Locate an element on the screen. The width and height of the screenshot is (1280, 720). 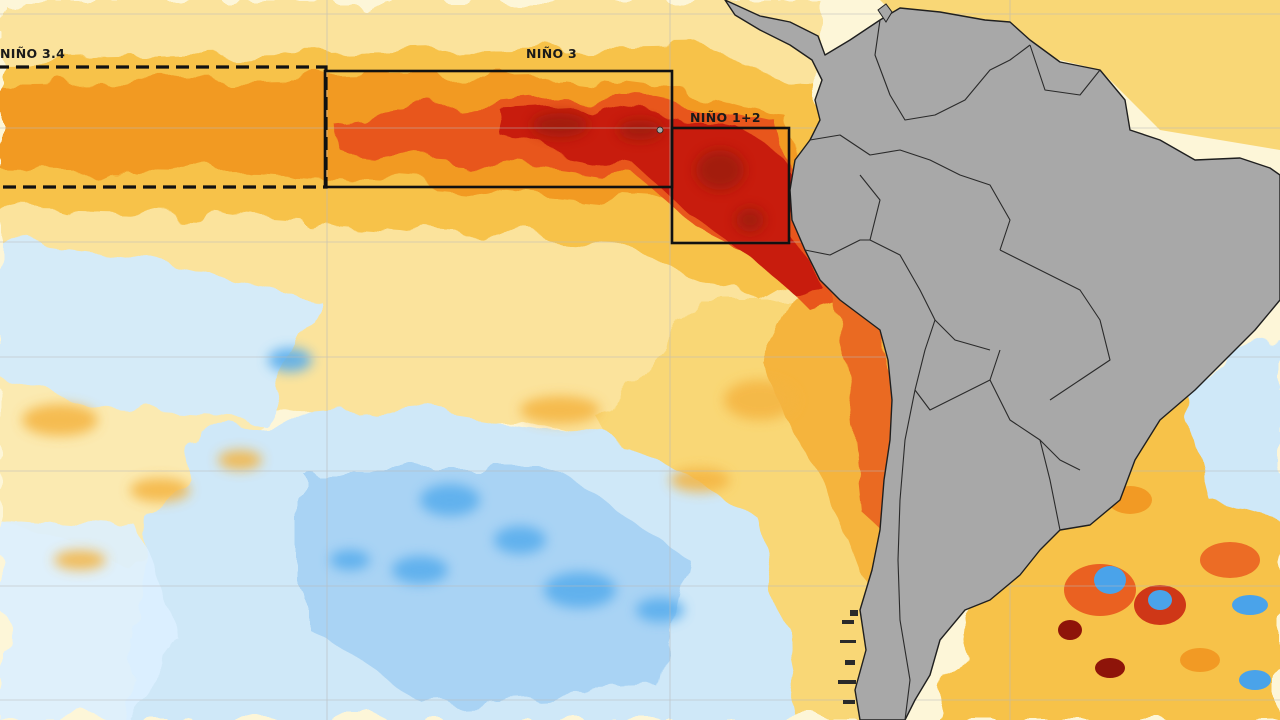
warm-strong-coastal-strip is located at coordinates (865, 415).